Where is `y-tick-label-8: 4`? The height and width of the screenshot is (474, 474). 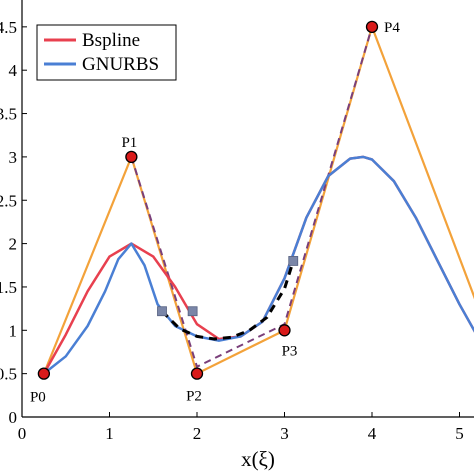
y-tick-label-8: 4 is located at coordinates (13, 70).